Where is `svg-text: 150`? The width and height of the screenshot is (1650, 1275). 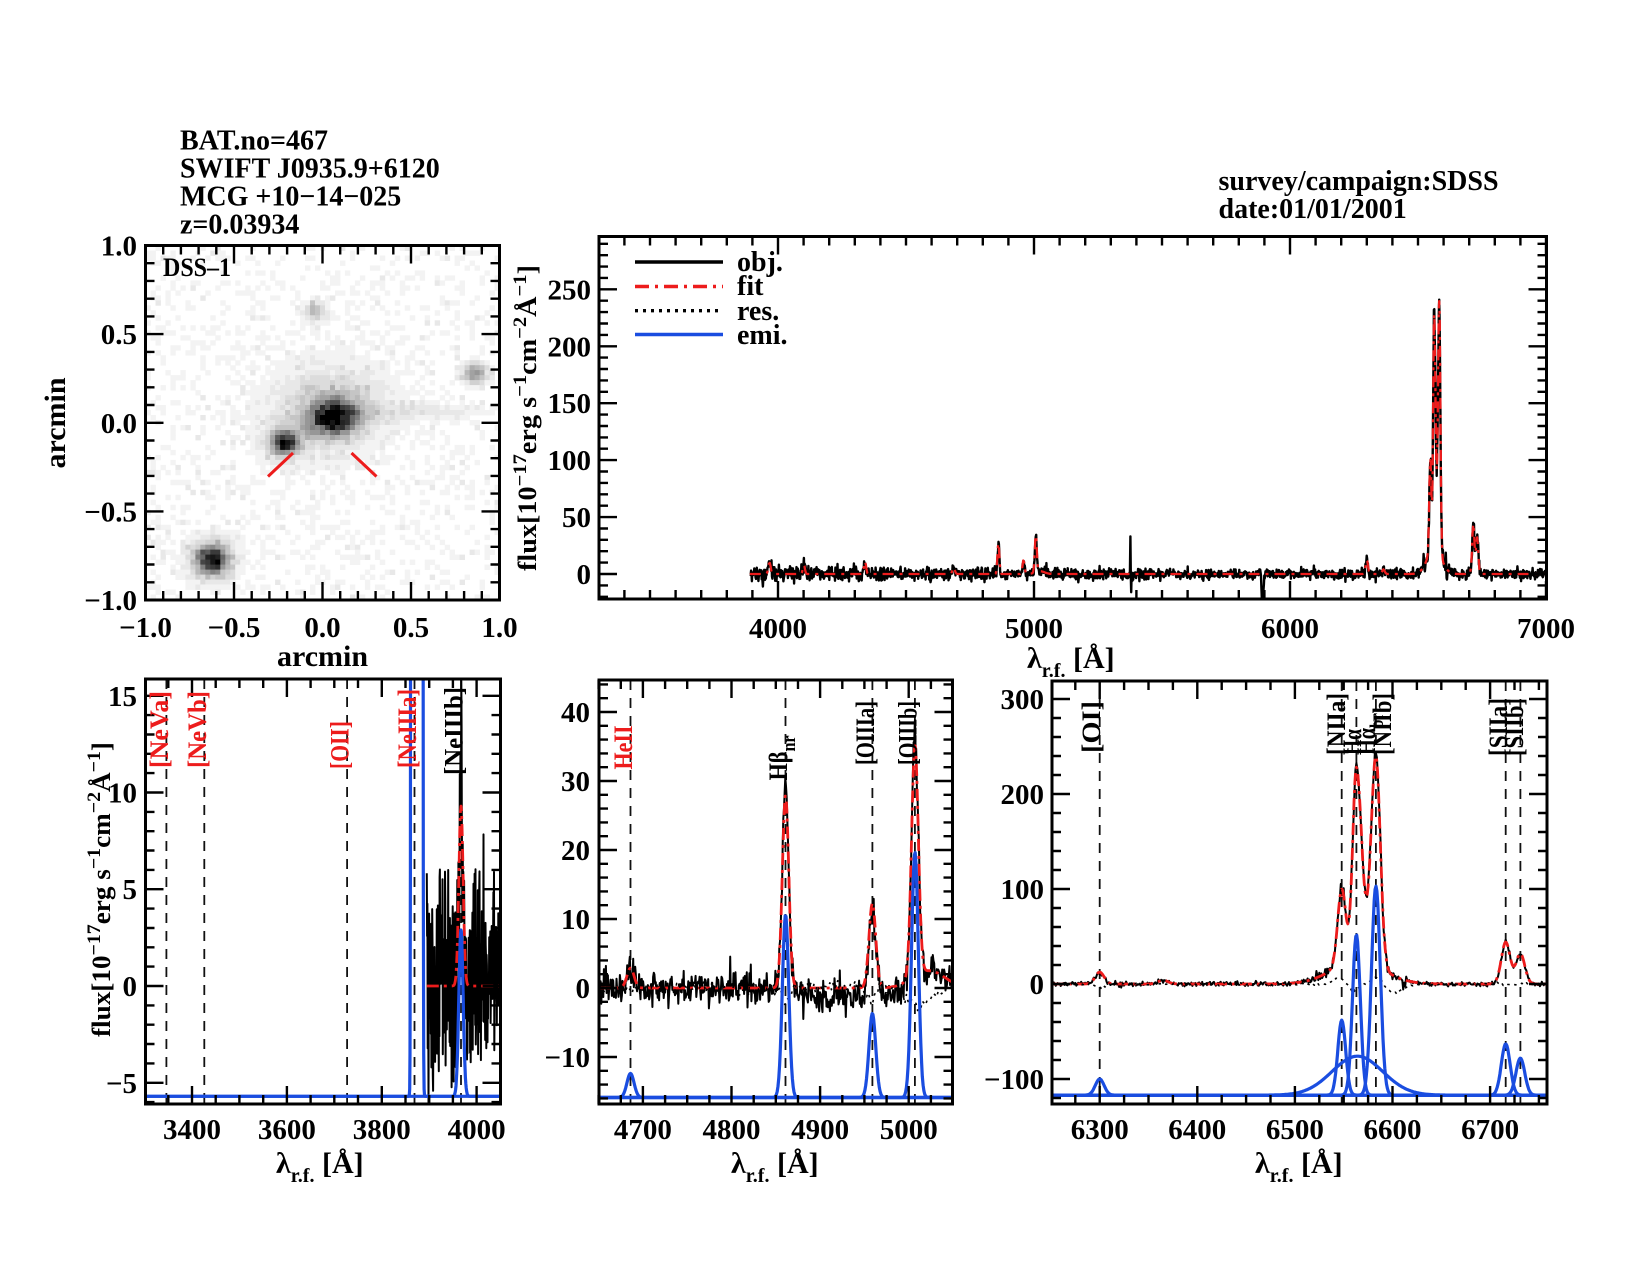
svg-text: 150 is located at coordinates (570, 404).